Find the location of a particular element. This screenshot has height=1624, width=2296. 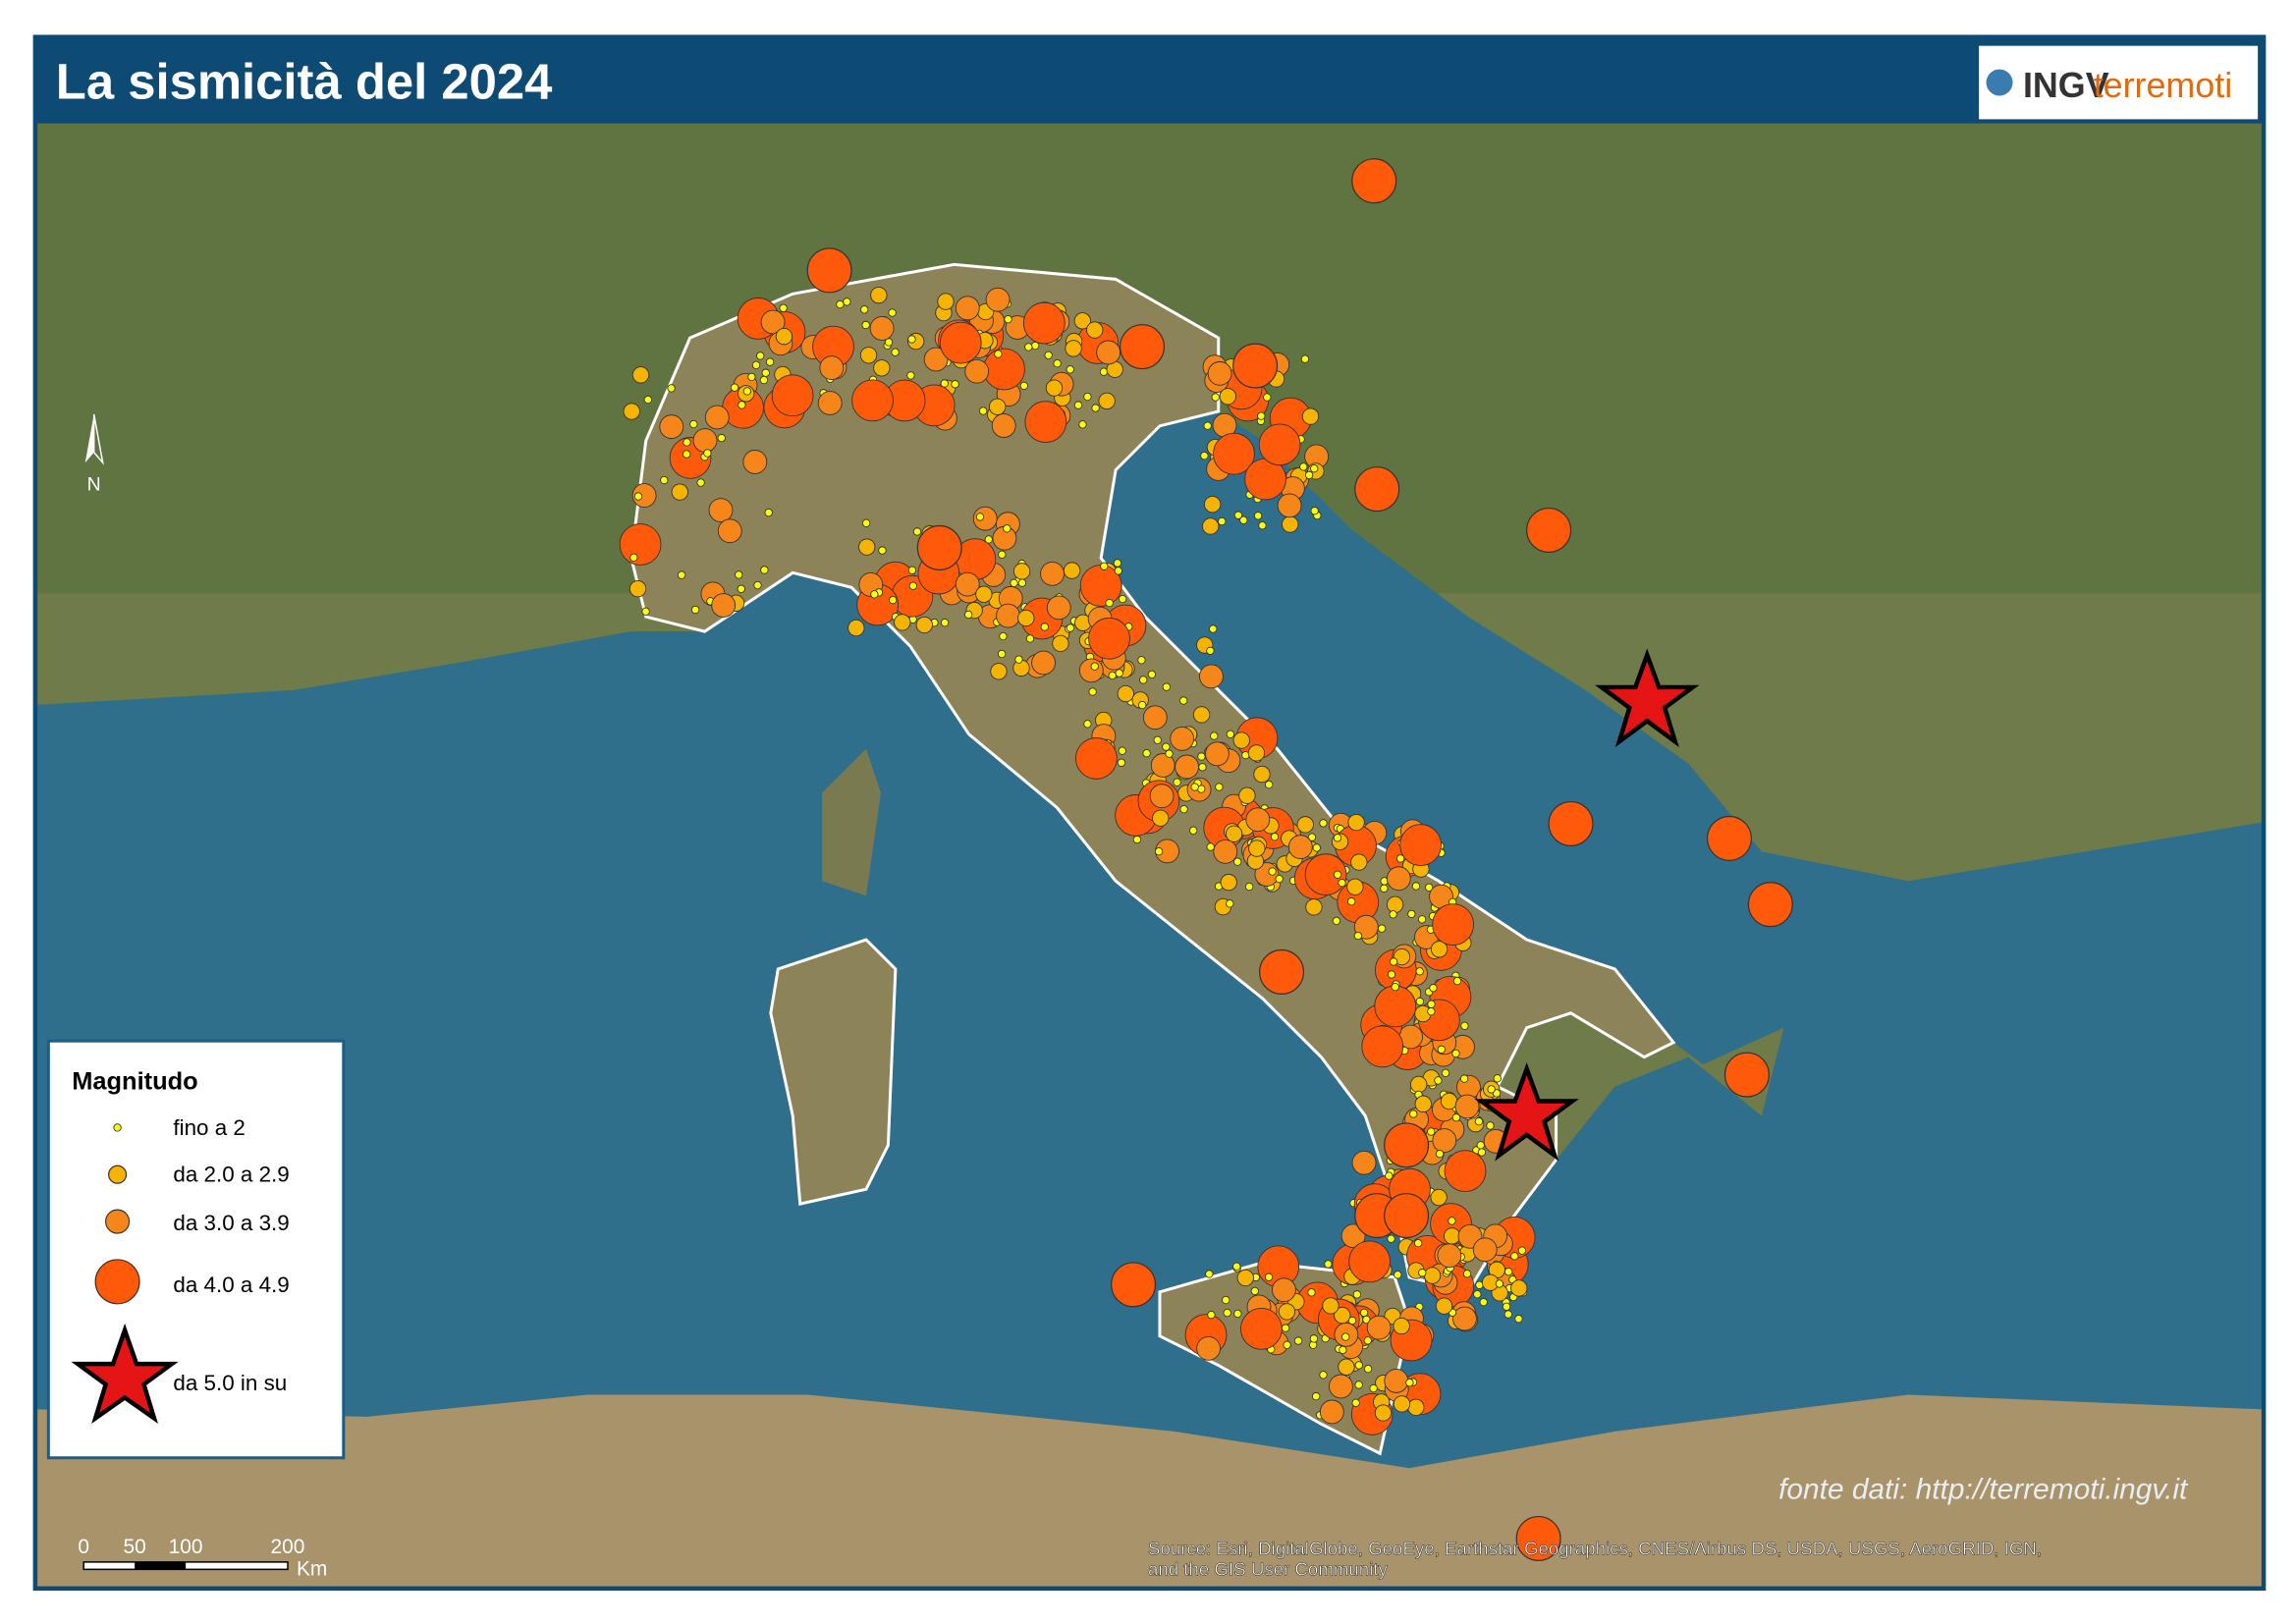

legend-label: da 4.0 a 4.9 is located at coordinates (231, 1284).